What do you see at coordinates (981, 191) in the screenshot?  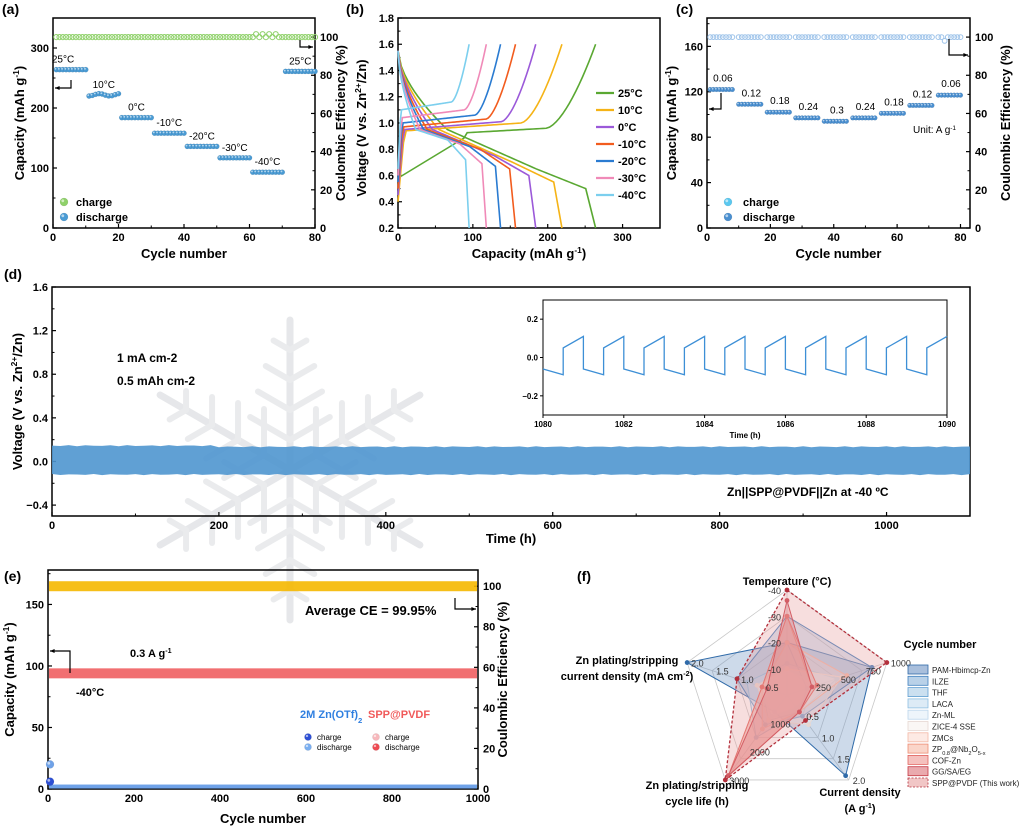 I see `y2-tick-label: 20` at bounding box center [981, 191].